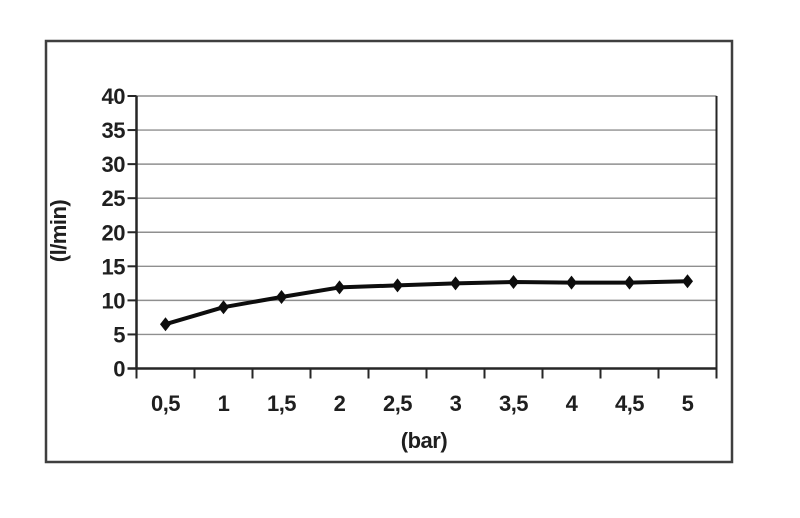 This screenshot has width=800, height=518. What do you see at coordinates (340, 403) in the screenshot?
I see `x-tick-label: 2` at bounding box center [340, 403].